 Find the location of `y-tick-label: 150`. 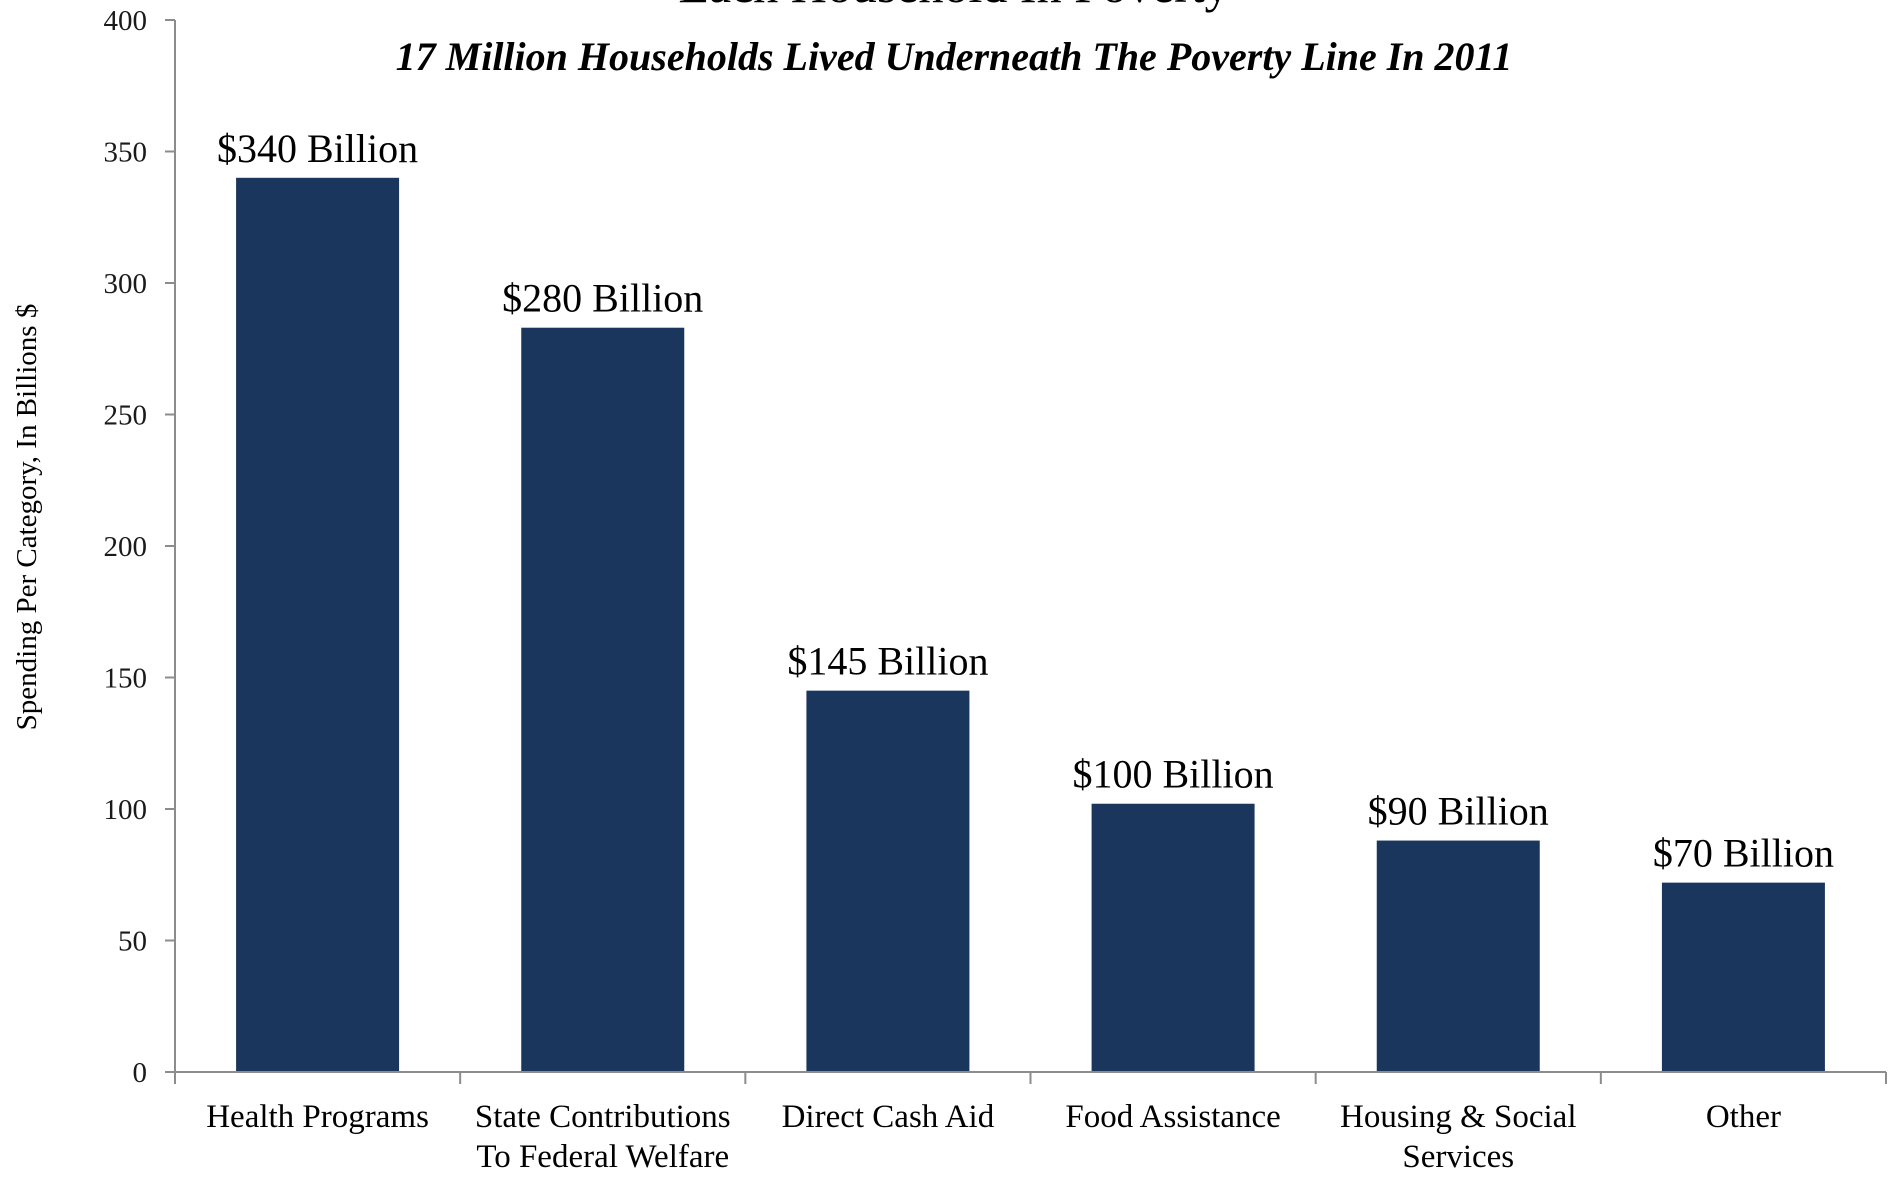

y-tick-label: 150 is located at coordinates (126, 679).